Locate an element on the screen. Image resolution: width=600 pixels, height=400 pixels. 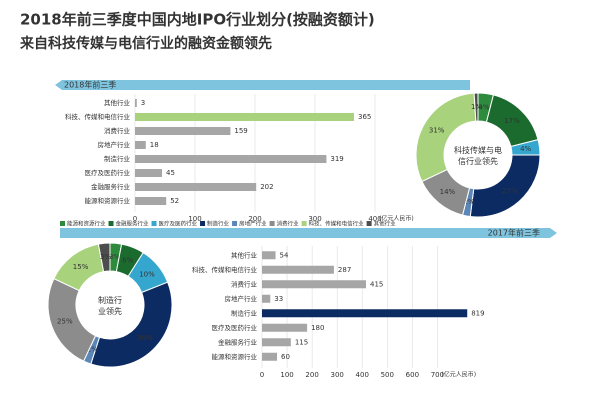
x-tick-label: 600 is located at coordinates (412, 375).